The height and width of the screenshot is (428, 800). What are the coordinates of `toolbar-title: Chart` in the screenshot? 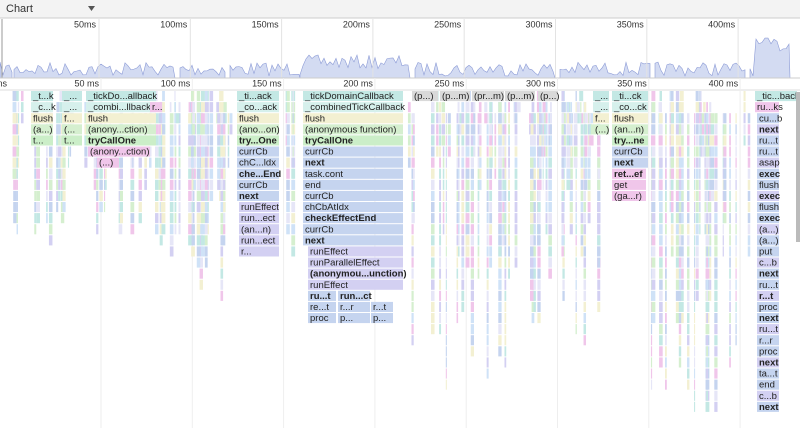 It's located at (19, 9).